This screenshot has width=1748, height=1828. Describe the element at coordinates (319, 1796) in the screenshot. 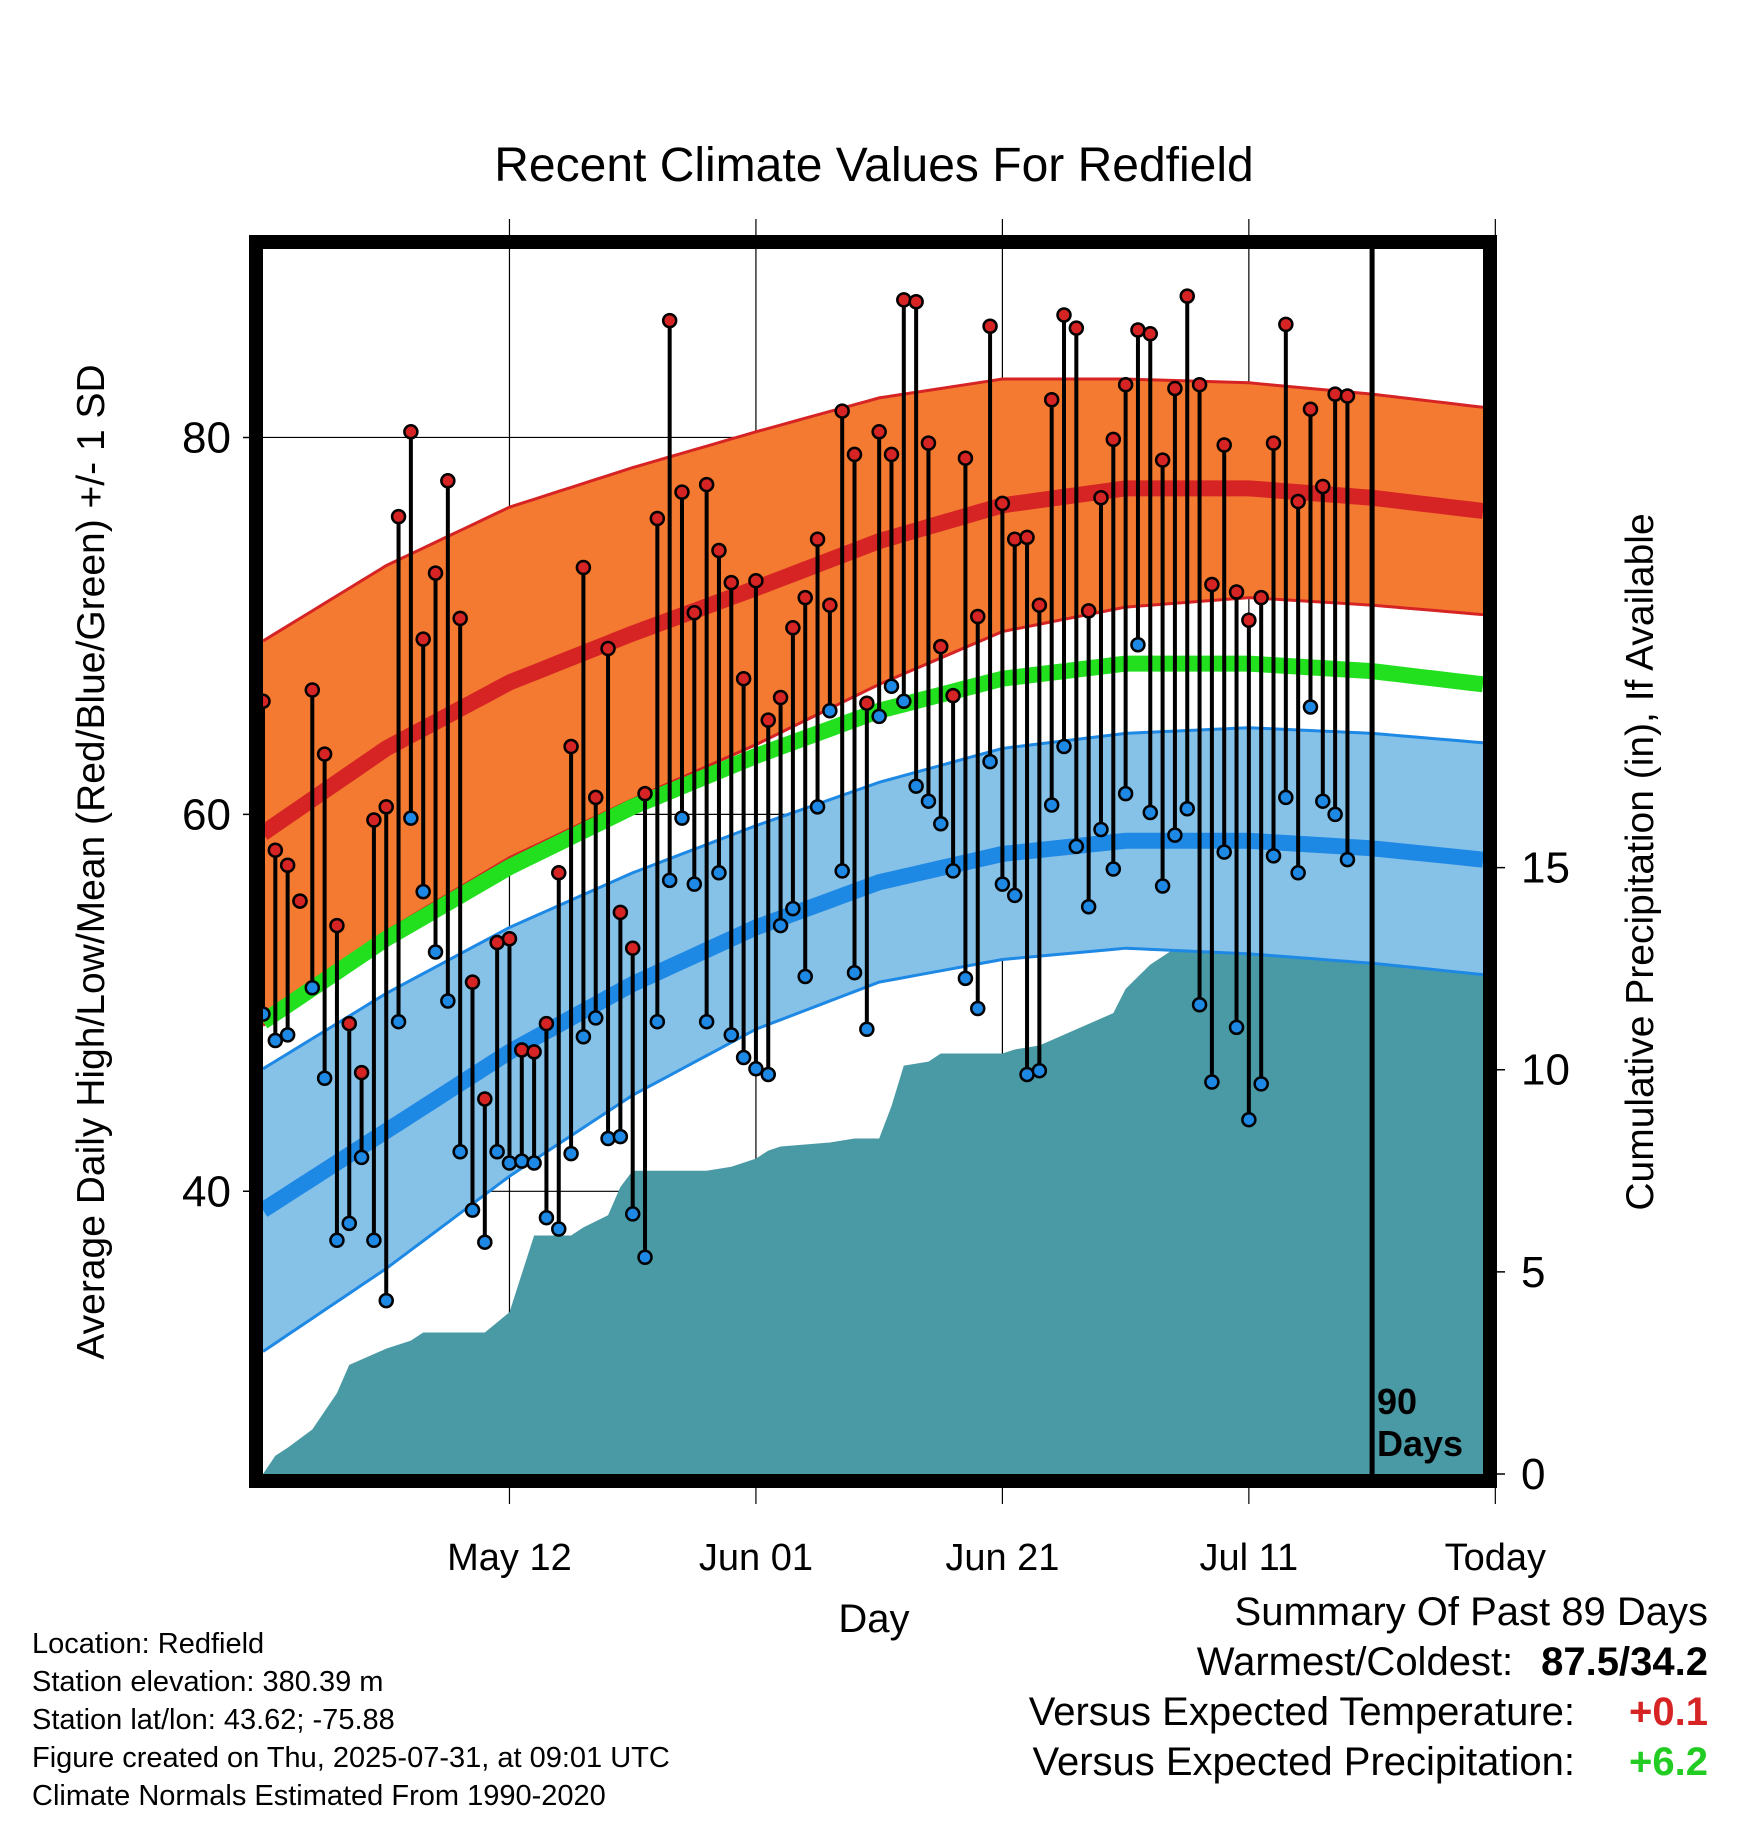

I see `normals-text: Climate Normals Estimated From 1990-2020` at that location.